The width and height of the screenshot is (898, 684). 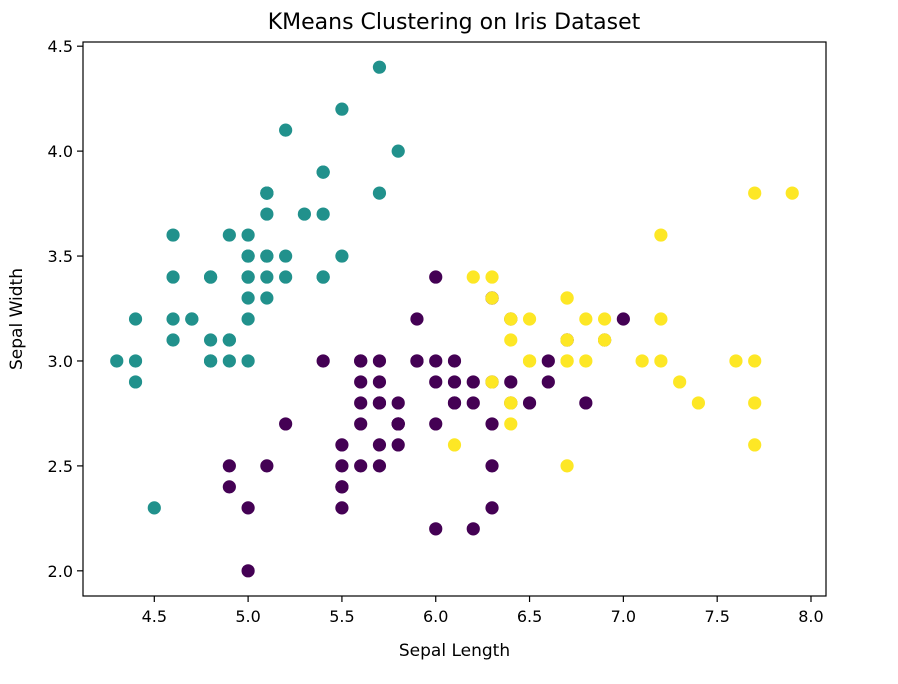 I want to click on y-tick-label: 4.0, so click(x=60, y=151).